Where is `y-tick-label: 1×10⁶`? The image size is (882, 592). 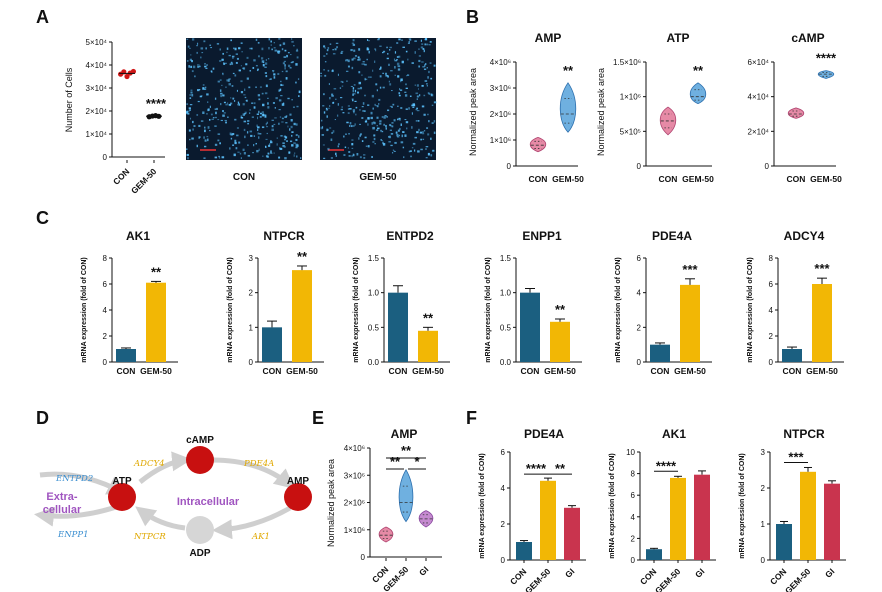 y-tick-label: 1×10⁶ is located at coordinates (500, 140).